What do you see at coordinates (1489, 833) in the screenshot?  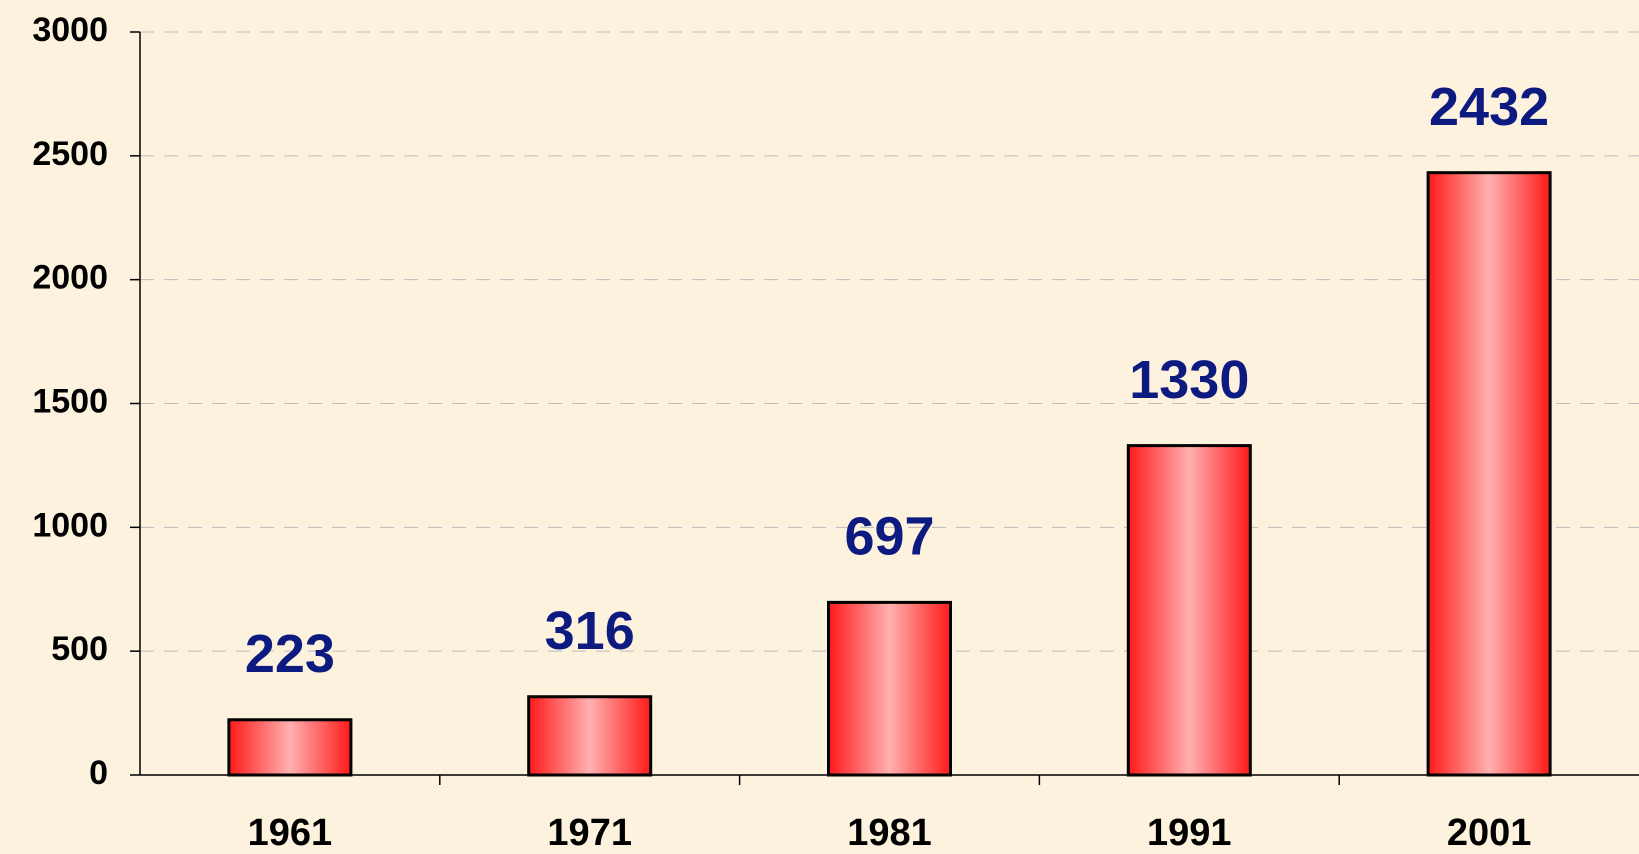 I see `x-tick-label: 2001` at bounding box center [1489, 833].